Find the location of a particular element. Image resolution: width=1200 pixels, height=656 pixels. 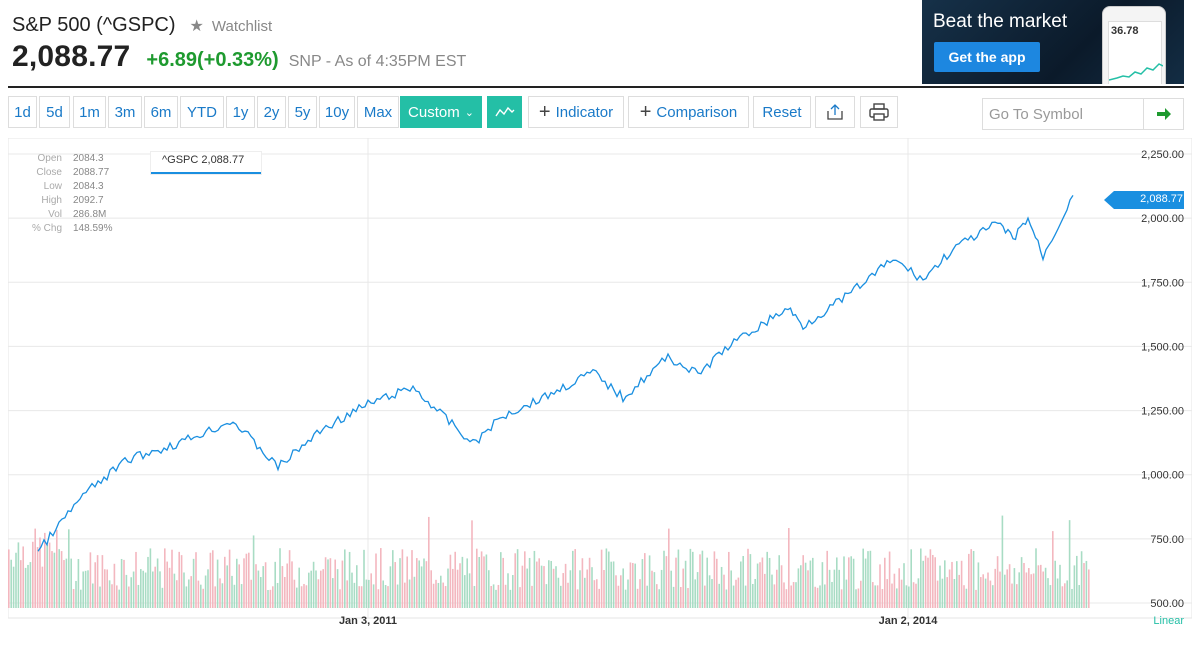

comparison-button: + Comparison is located at coordinates (688, 112).